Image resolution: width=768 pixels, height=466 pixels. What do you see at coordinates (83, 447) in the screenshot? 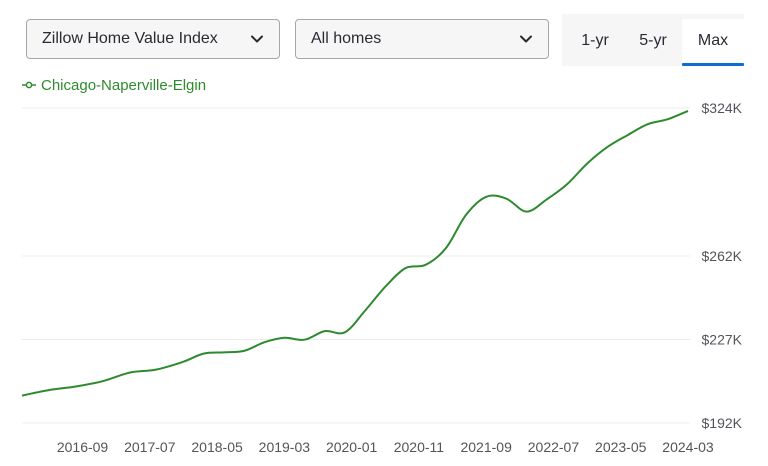
I see `x-tick-label: 2016-09` at bounding box center [83, 447].